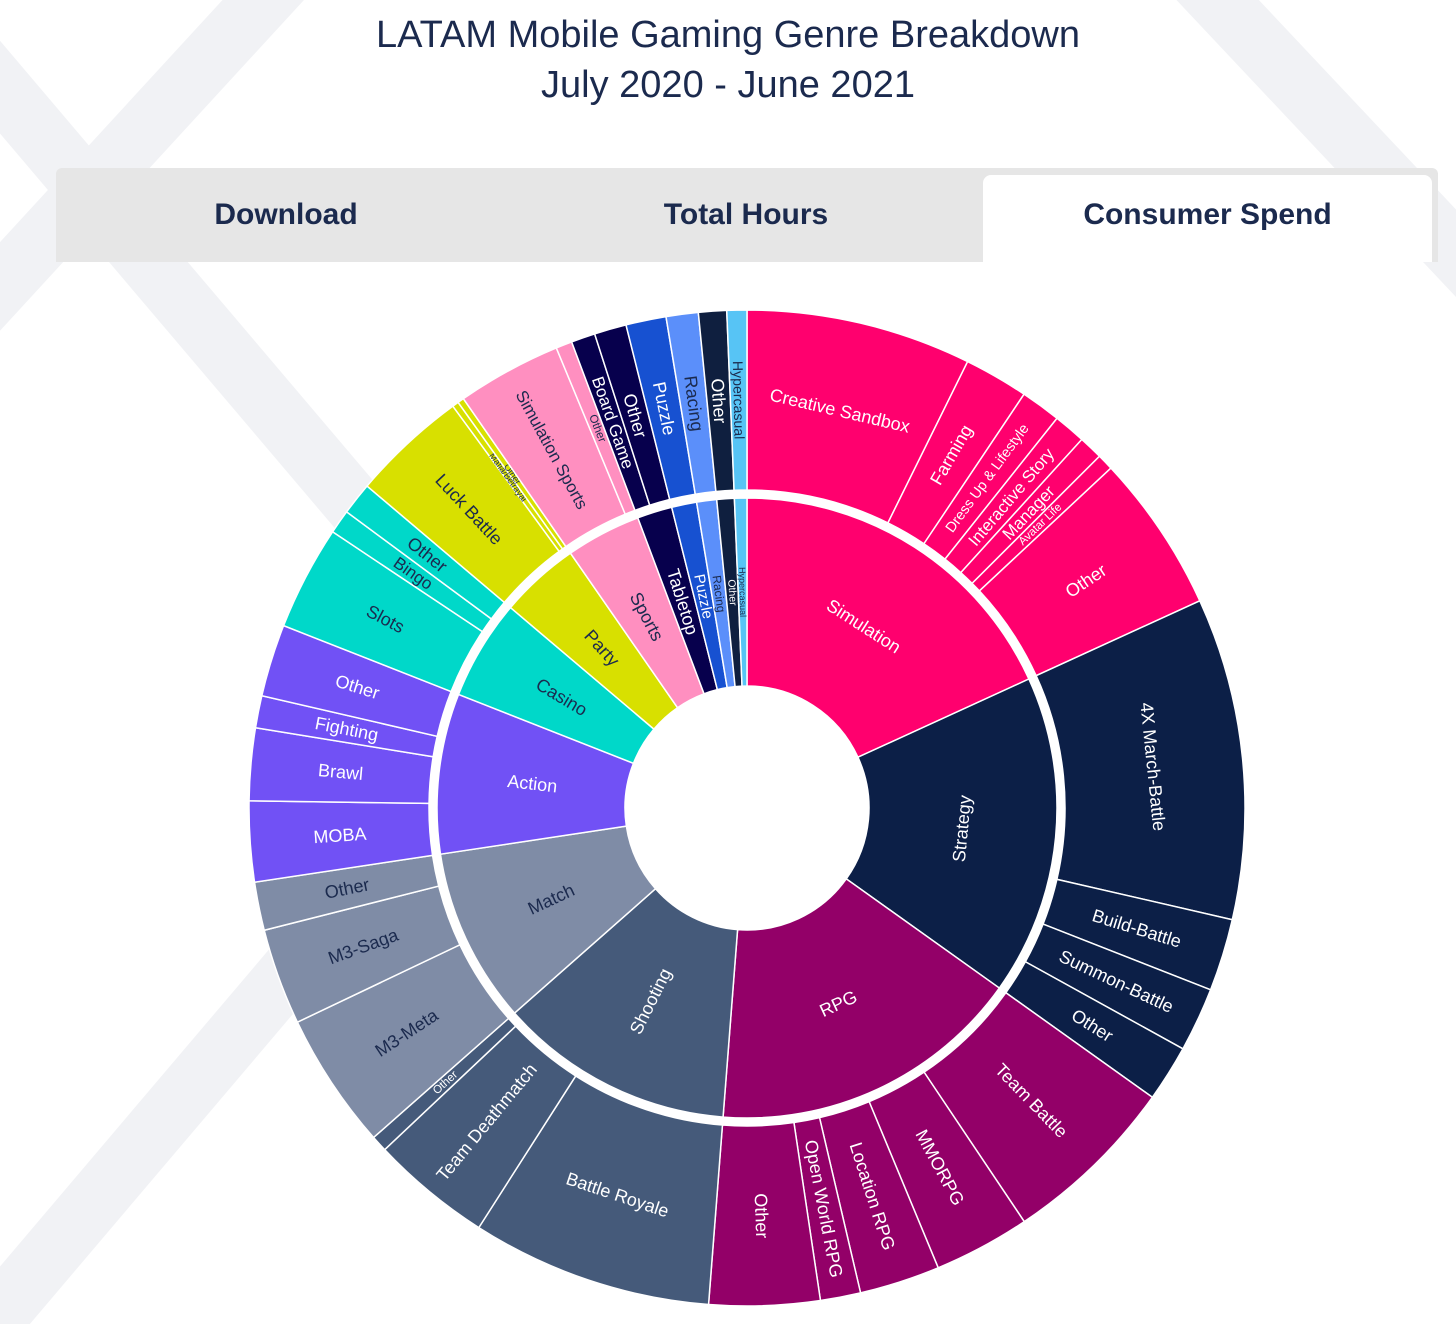  What do you see at coordinates (340, 836) in the screenshot?
I see `subgenre-label-action-moba: MOBA` at bounding box center [340, 836].